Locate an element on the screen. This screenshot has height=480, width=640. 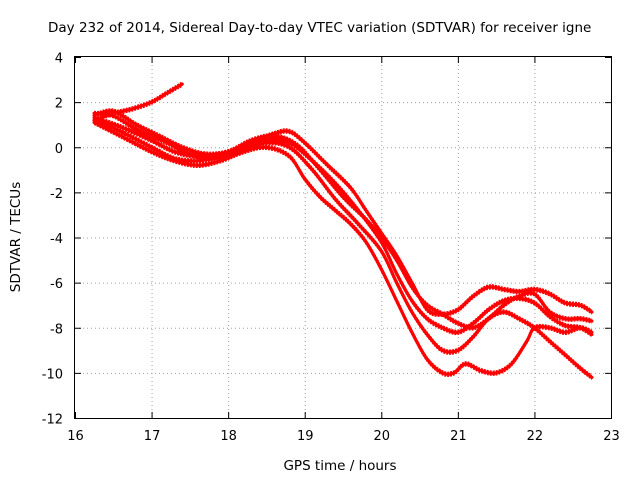
y-tick-label: -8 is located at coordinates (56, 329).